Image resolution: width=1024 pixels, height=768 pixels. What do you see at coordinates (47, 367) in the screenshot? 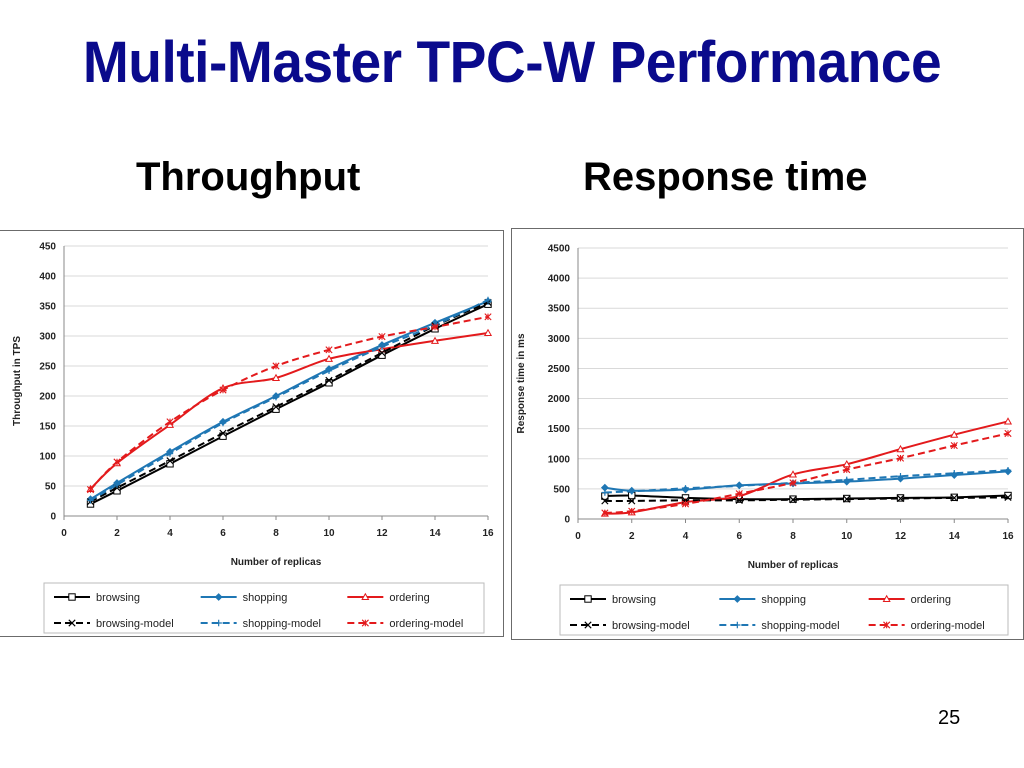
I see `y-tick-label: 250` at bounding box center [47, 367].